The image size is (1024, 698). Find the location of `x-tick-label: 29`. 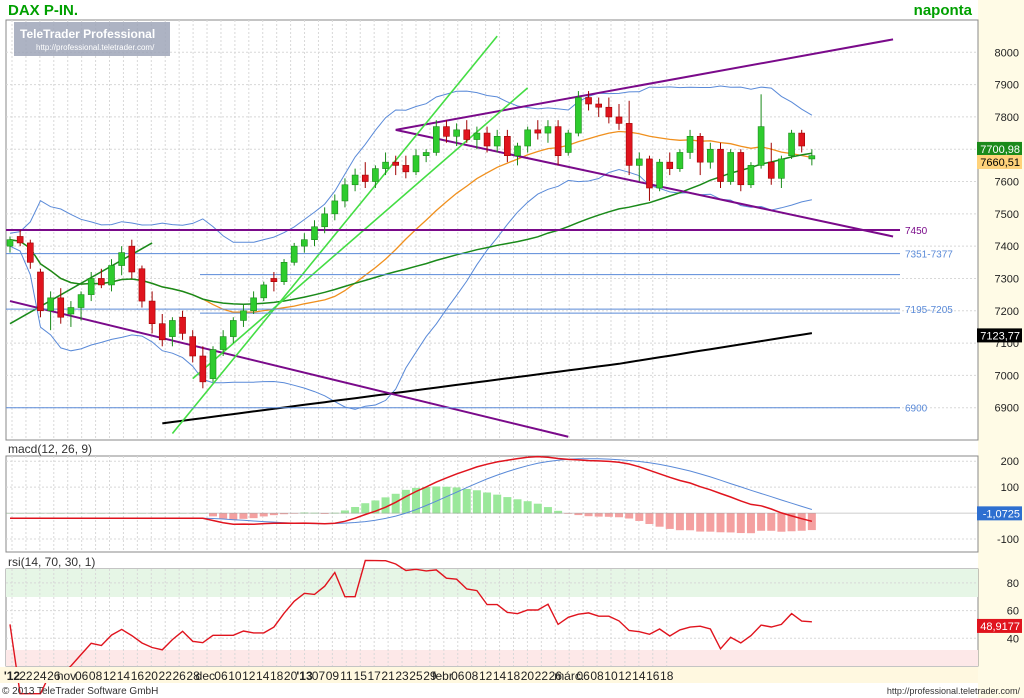

x-tick-label: 29 is located at coordinates (430, 676).